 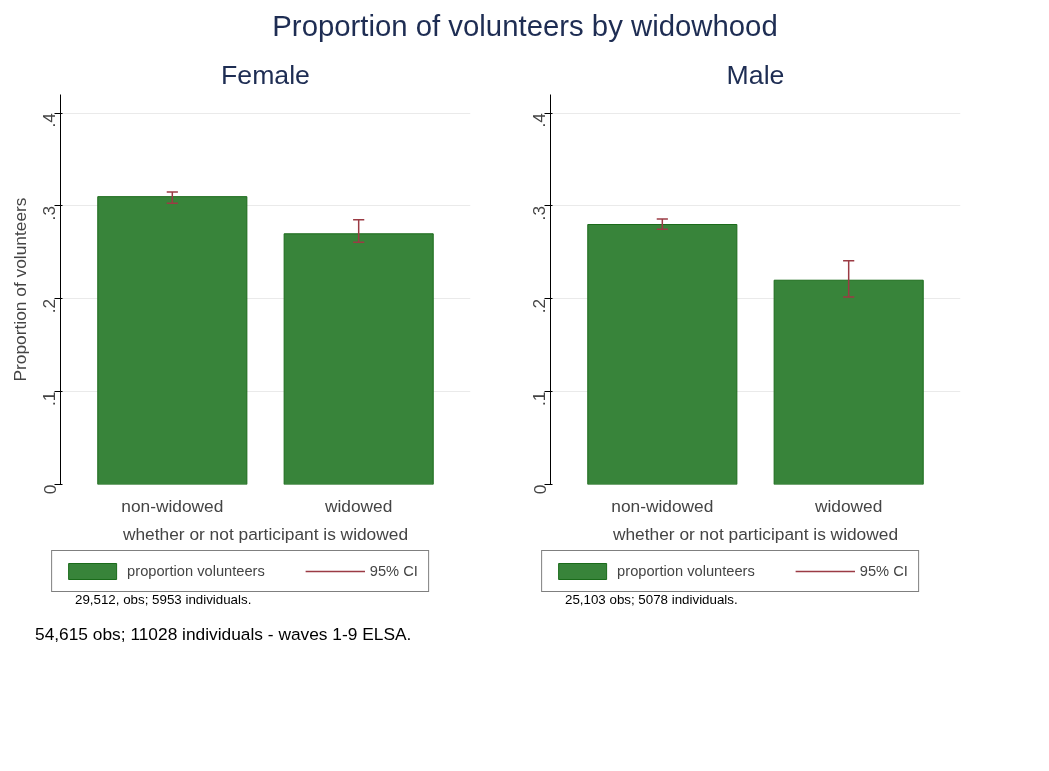 What do you see at coordinates (525, 26) in the screenshot?
I see `chart-title: Proportion of volunteers by widowhood` at bounding box center [525, 26].